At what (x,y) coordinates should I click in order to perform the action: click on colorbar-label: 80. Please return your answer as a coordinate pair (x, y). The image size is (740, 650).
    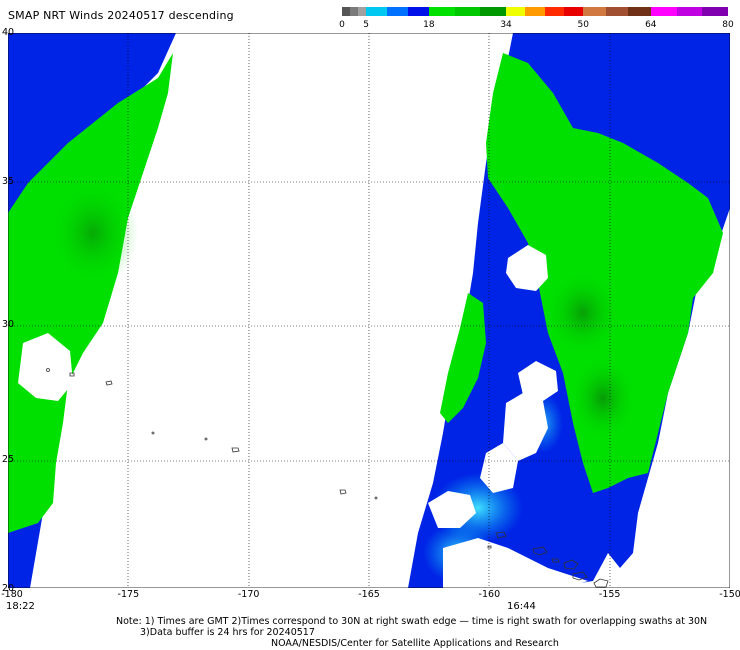
    Looking at the image, I should click on (728, 25).